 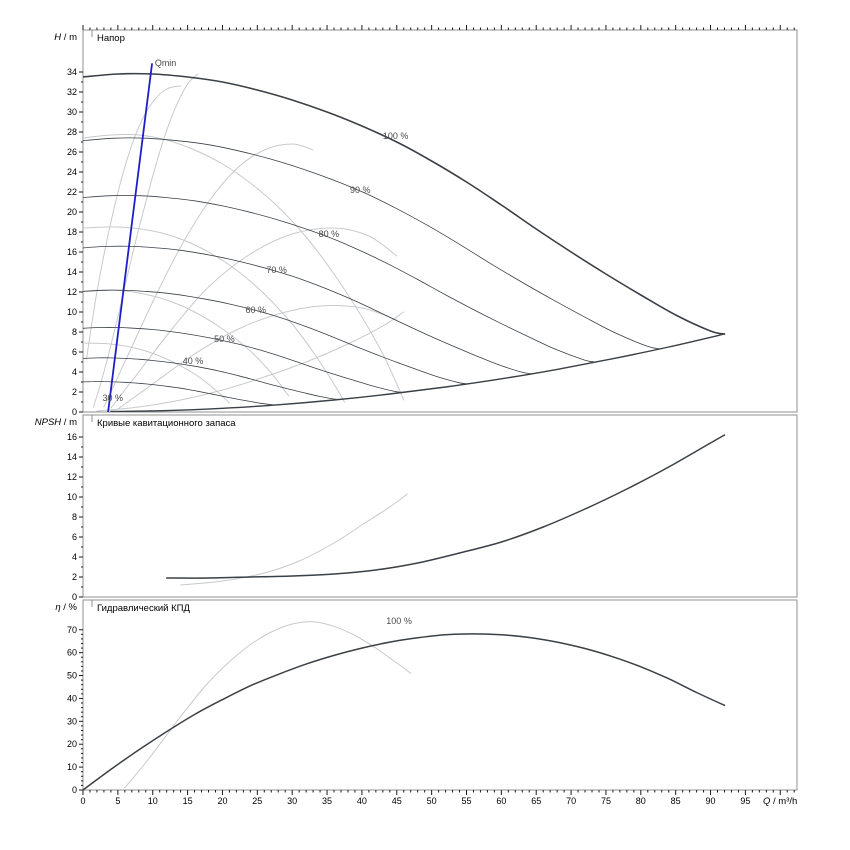 I want to click on x-tick-label: 55, so click(x=466, y=801).